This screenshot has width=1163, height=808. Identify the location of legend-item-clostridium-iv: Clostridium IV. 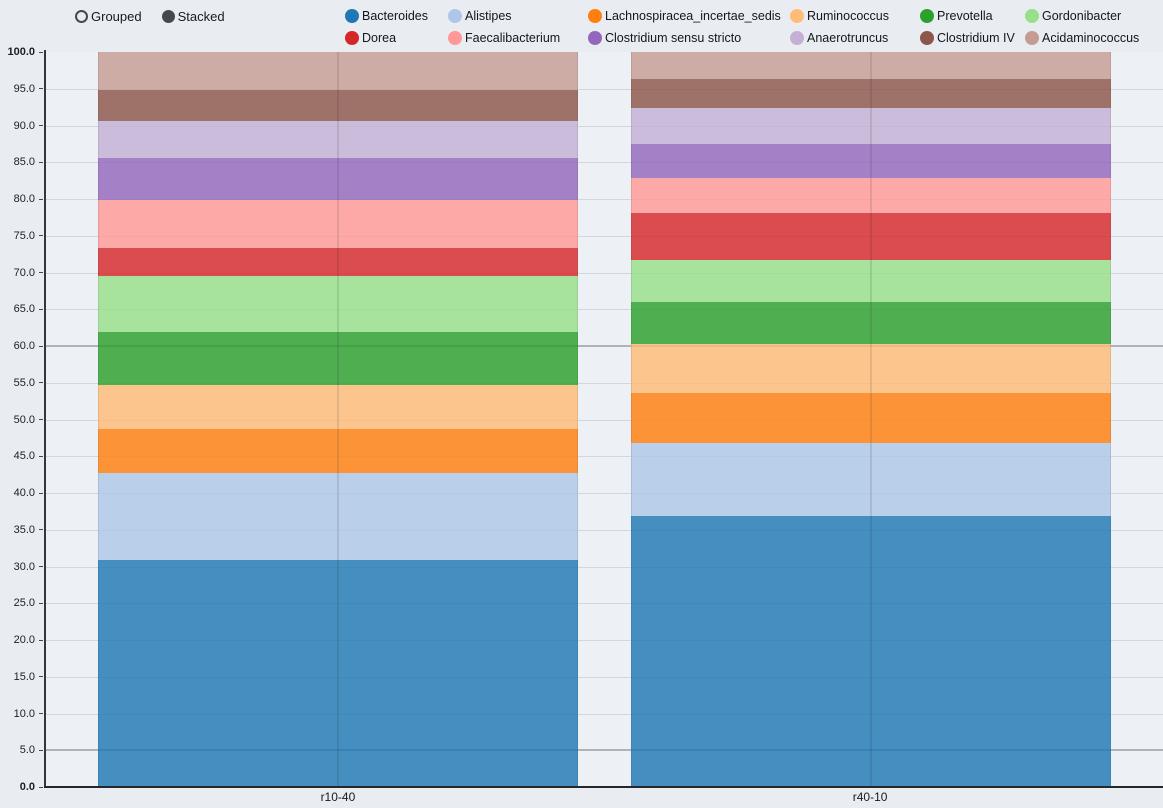
(972, 38).